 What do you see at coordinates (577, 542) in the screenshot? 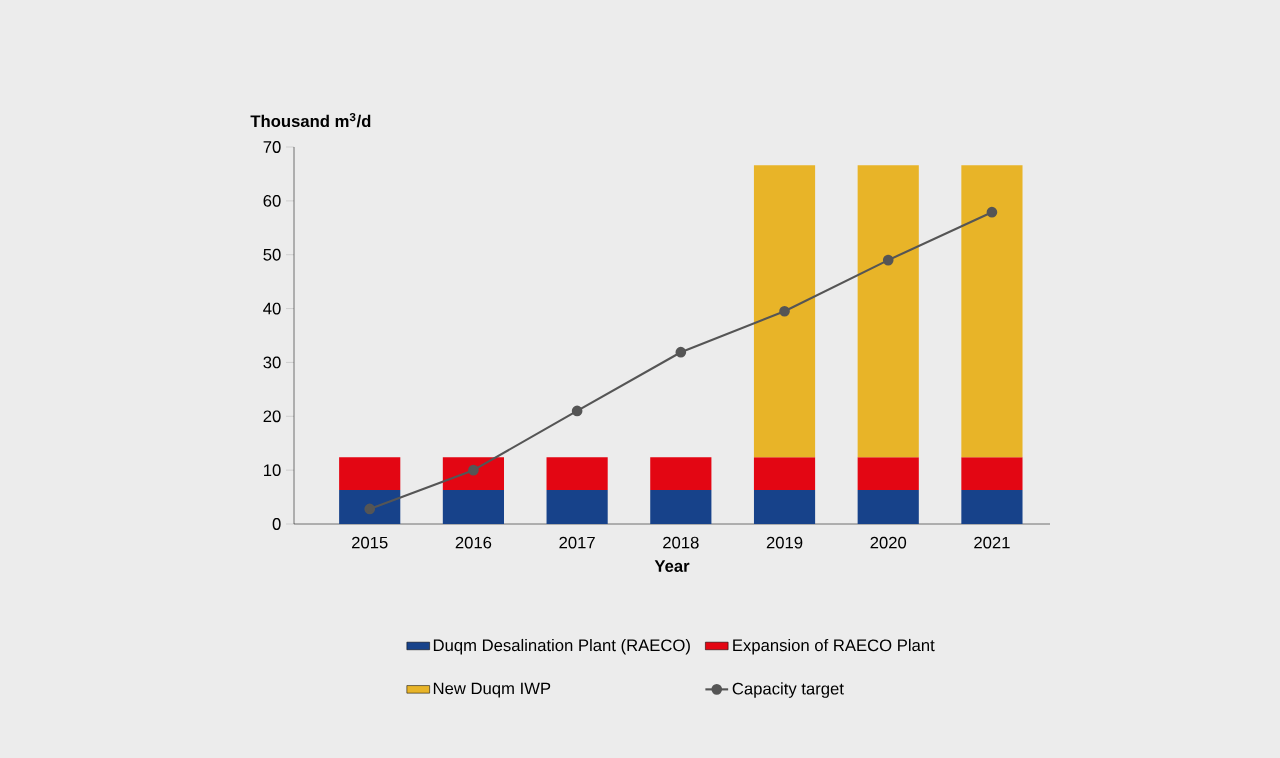
I see `x-tick-label: 2017` at bounding box center [577, 542].